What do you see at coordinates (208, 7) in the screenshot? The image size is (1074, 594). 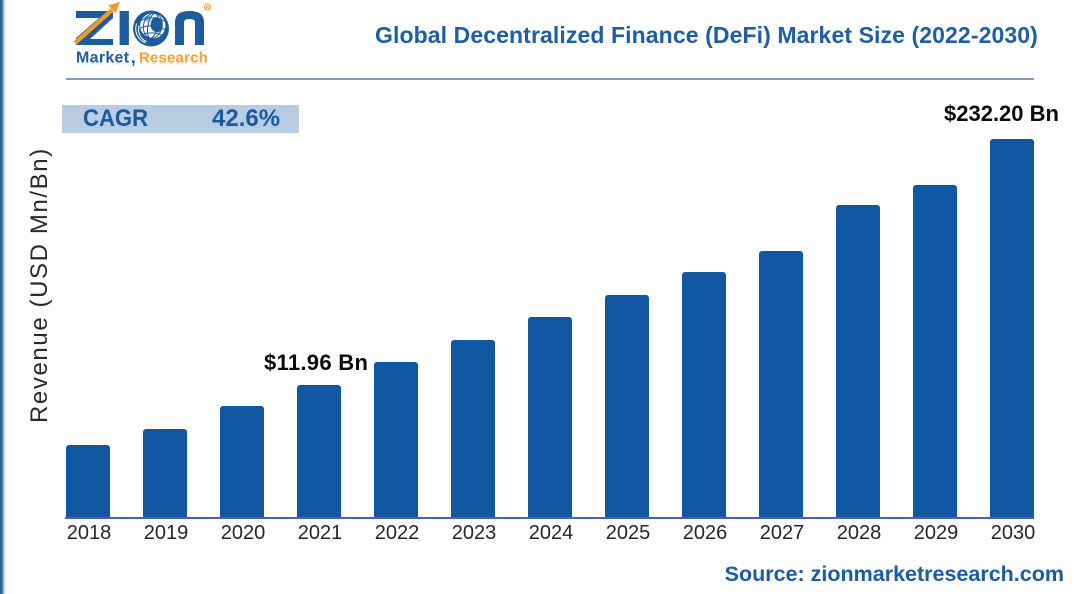 I see `svg-text: R` at bounding box center [208, 7].